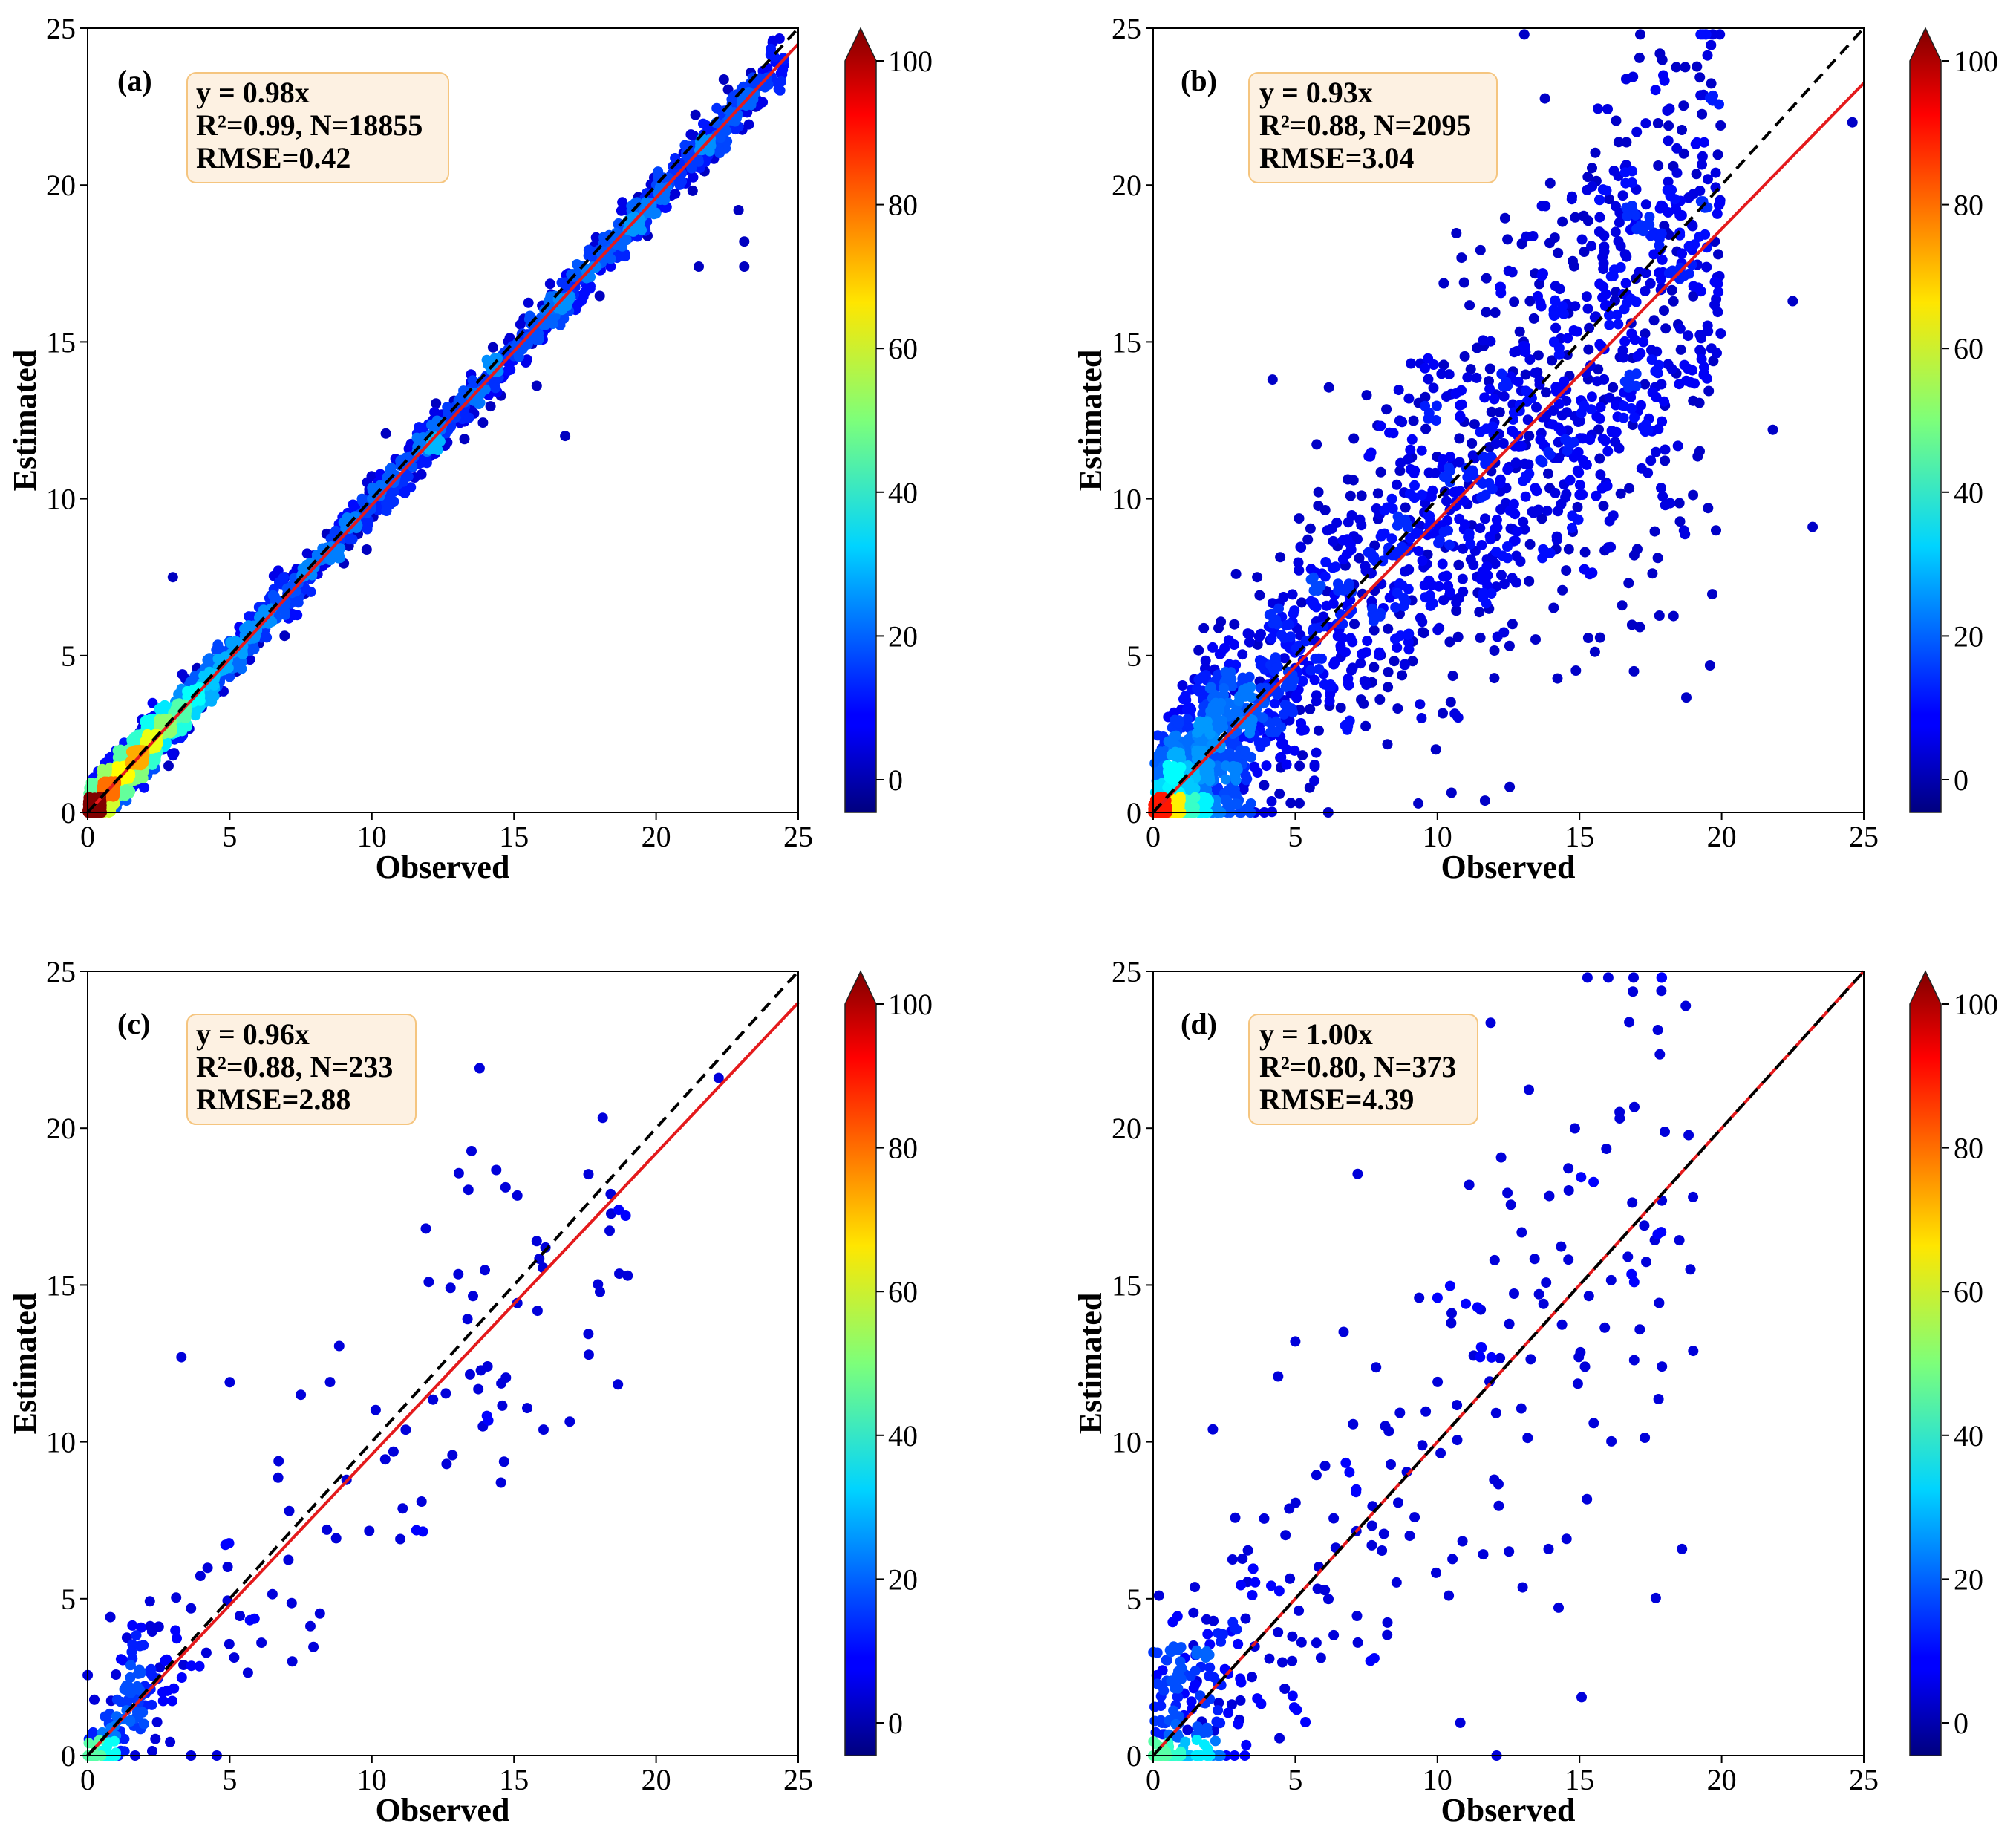 This screenshot has height=1835, width=2016. What do you see at coordinates (1127, 342) in the screenshot?
I see `y-tick-label: 15` at bounding box center [1127, 342].